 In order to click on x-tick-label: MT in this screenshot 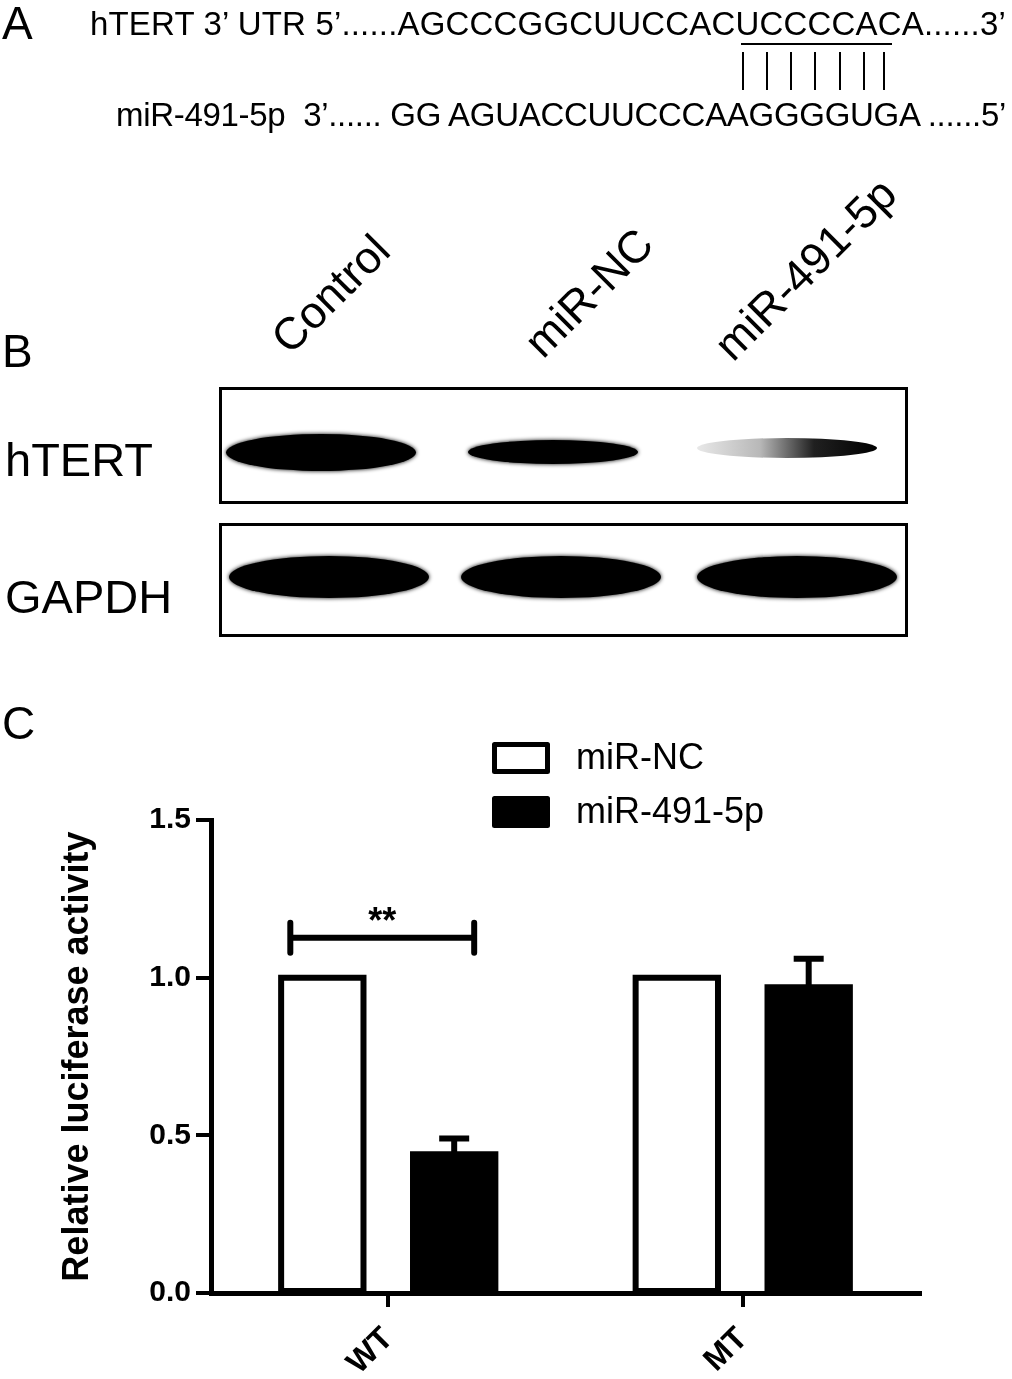, I will do `click(725, 1348)`.